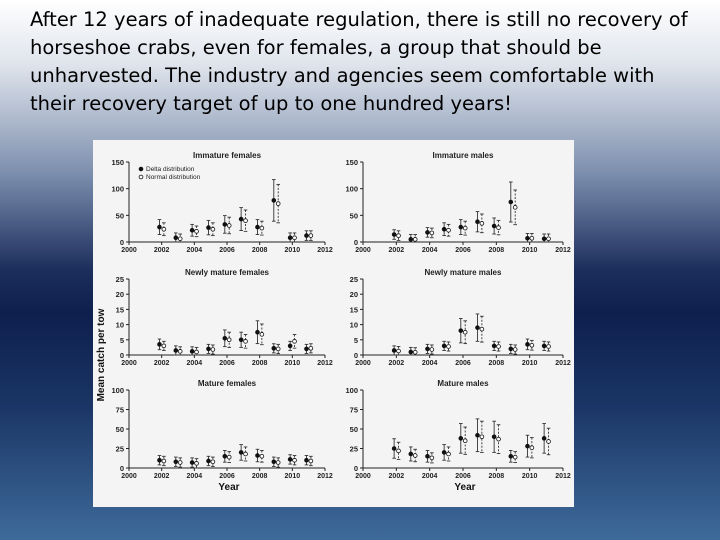  I want to click on panel-2-x-tick-label: 2006, so click(463, 250).